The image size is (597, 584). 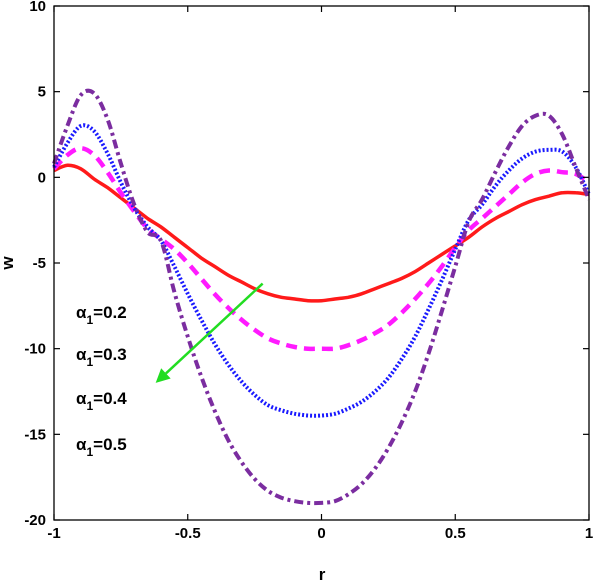 What do you see at coordinates (35, 349) in the screenshot?
I see `y-tick-label: -10` at bounding box center [35, 349].